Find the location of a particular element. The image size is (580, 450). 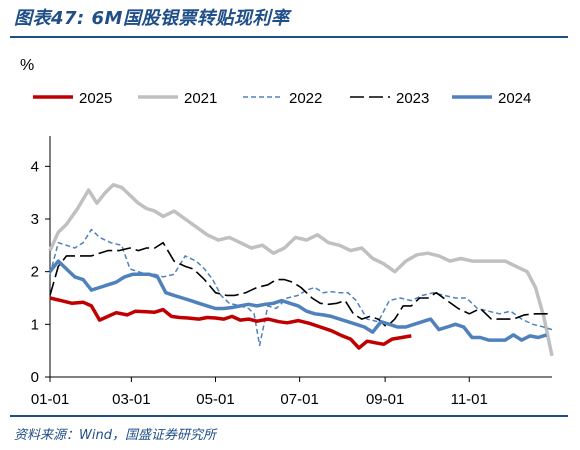

x-tick-label: 01-01 is located at coordinates (50, 399).